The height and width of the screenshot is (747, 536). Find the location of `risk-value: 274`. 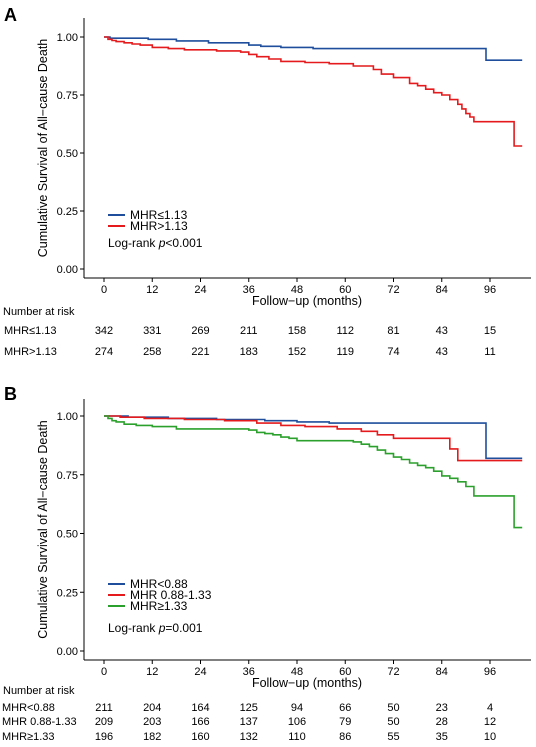

risk-value: 274 is located at coordinates (104, 352).